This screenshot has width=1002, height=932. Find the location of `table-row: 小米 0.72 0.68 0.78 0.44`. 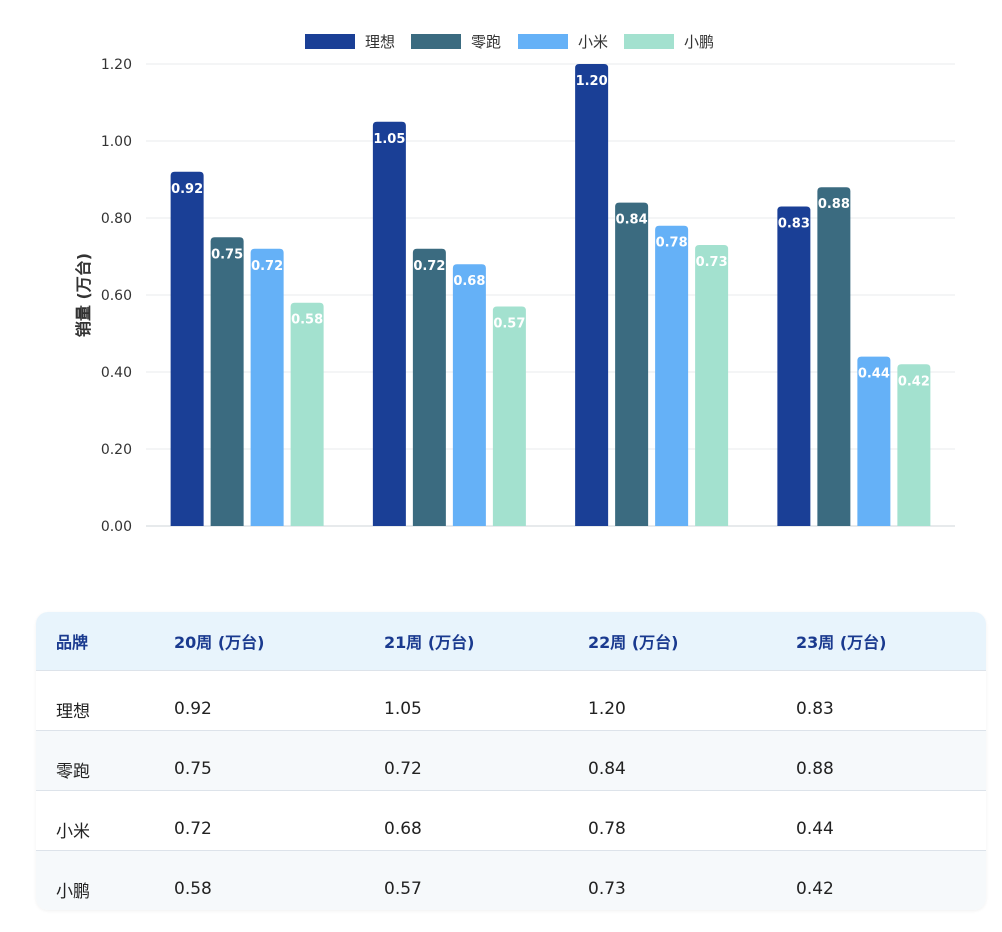

table-row: 小米 0.72 0.68 0.78 0.44 is located at coordinates (511, 820).